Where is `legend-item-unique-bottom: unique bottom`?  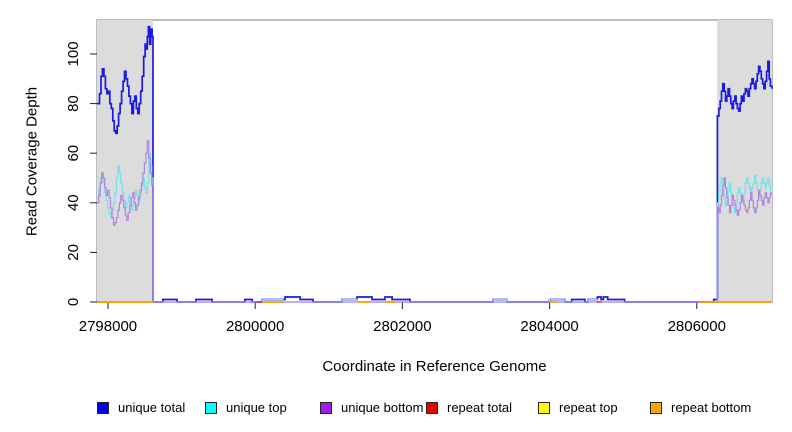 legend-item-unique-bottom: unique bottom is located at coordinates (371, 407).